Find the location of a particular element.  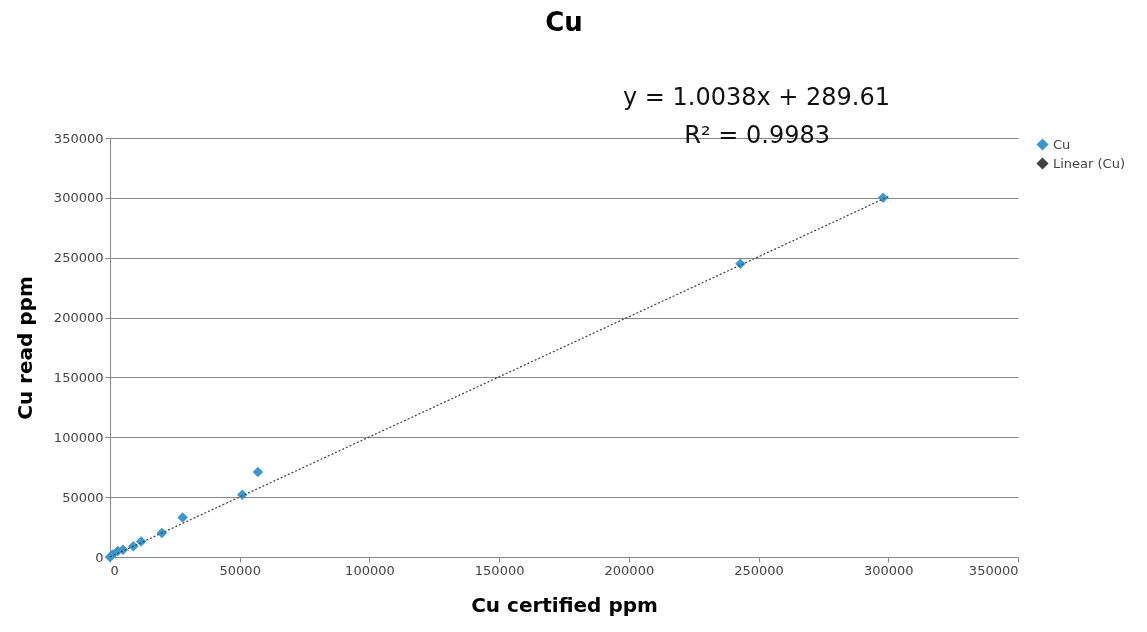

y-tick-label: 300000 is located at coordinates (78, 198).